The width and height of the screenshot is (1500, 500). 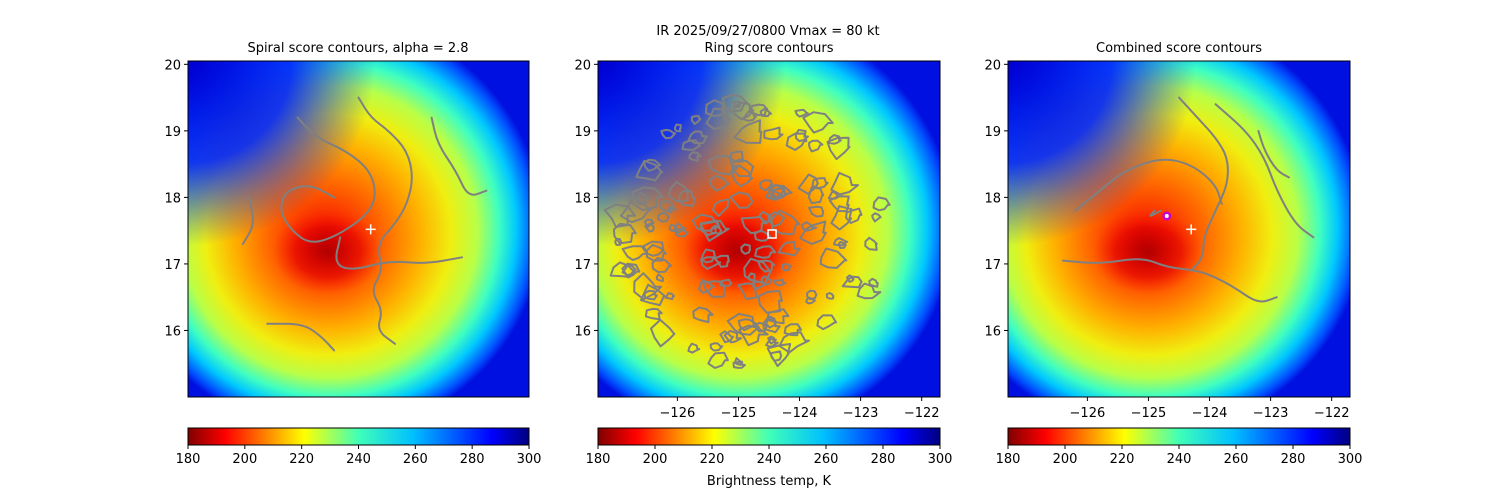 I want to click on colorbar-tick-label: 200, so click(x=244, y=459).